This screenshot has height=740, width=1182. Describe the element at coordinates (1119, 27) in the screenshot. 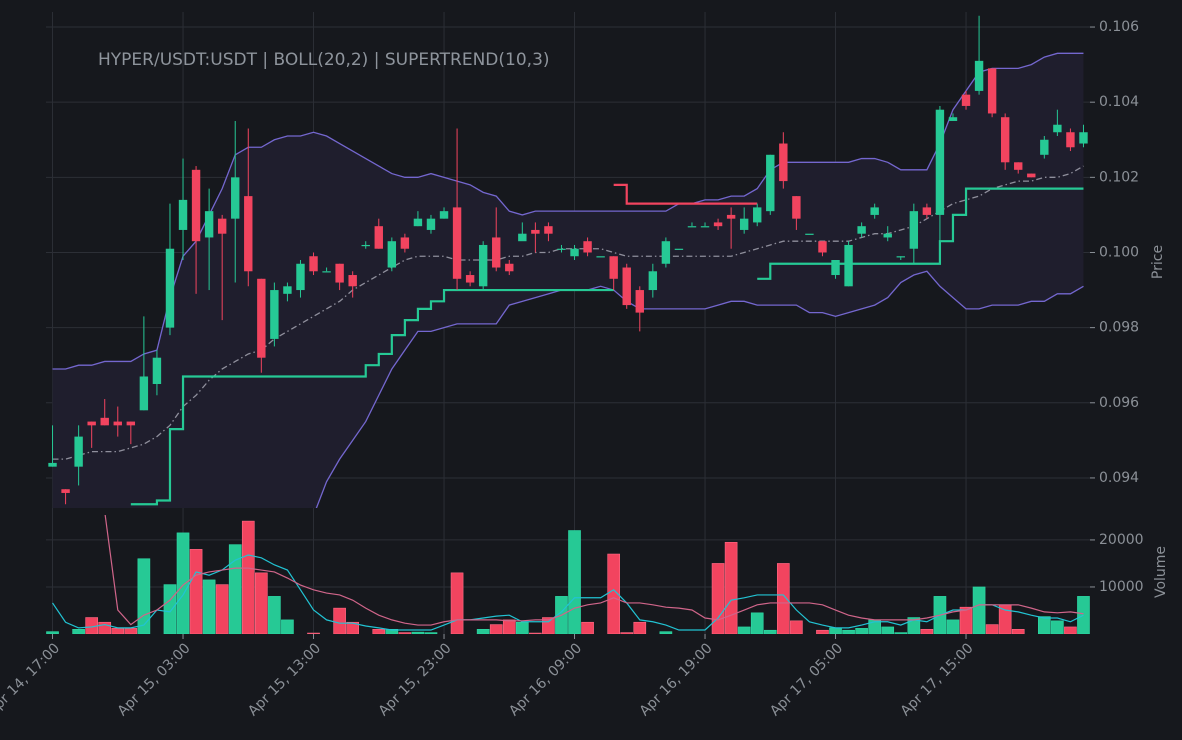

I see `y-tick-label: 0.106` at that location.